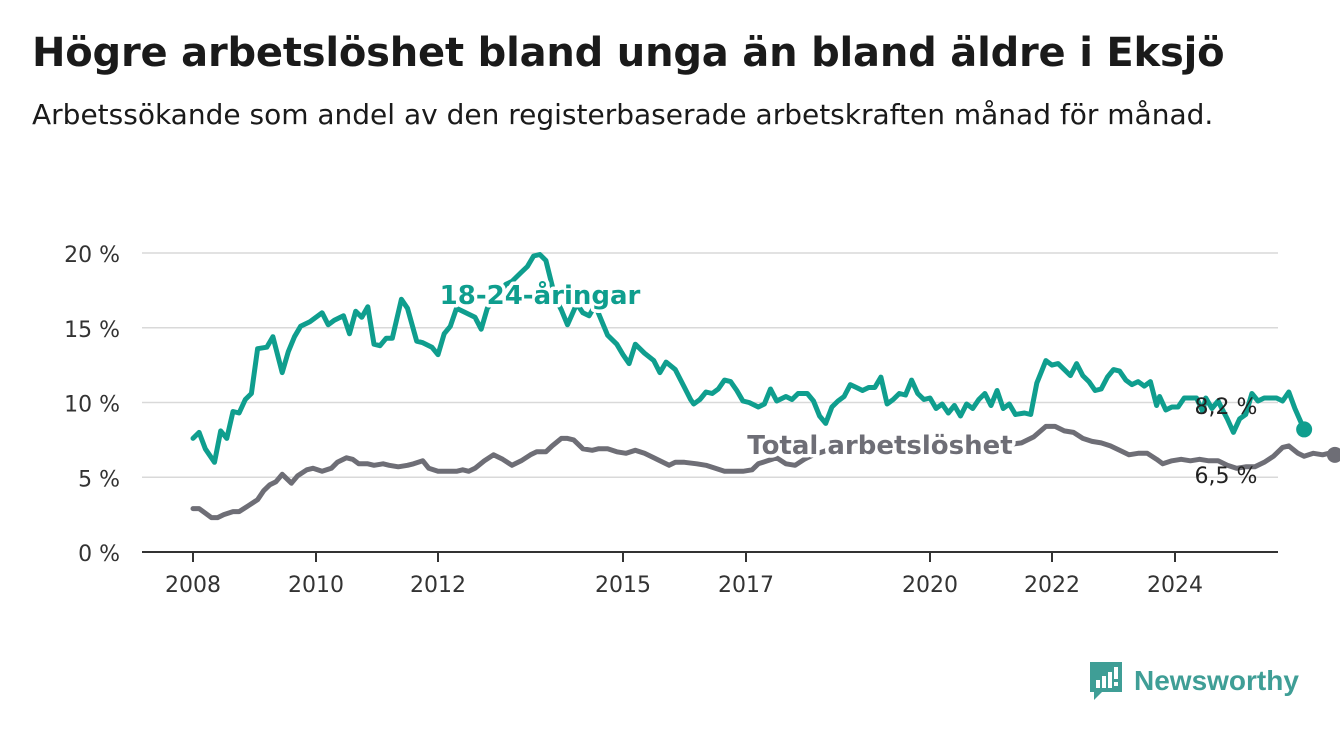 This screenshot has height=734, width=1340. I want to click on x-tick-label: 2012, so click(438, 585).